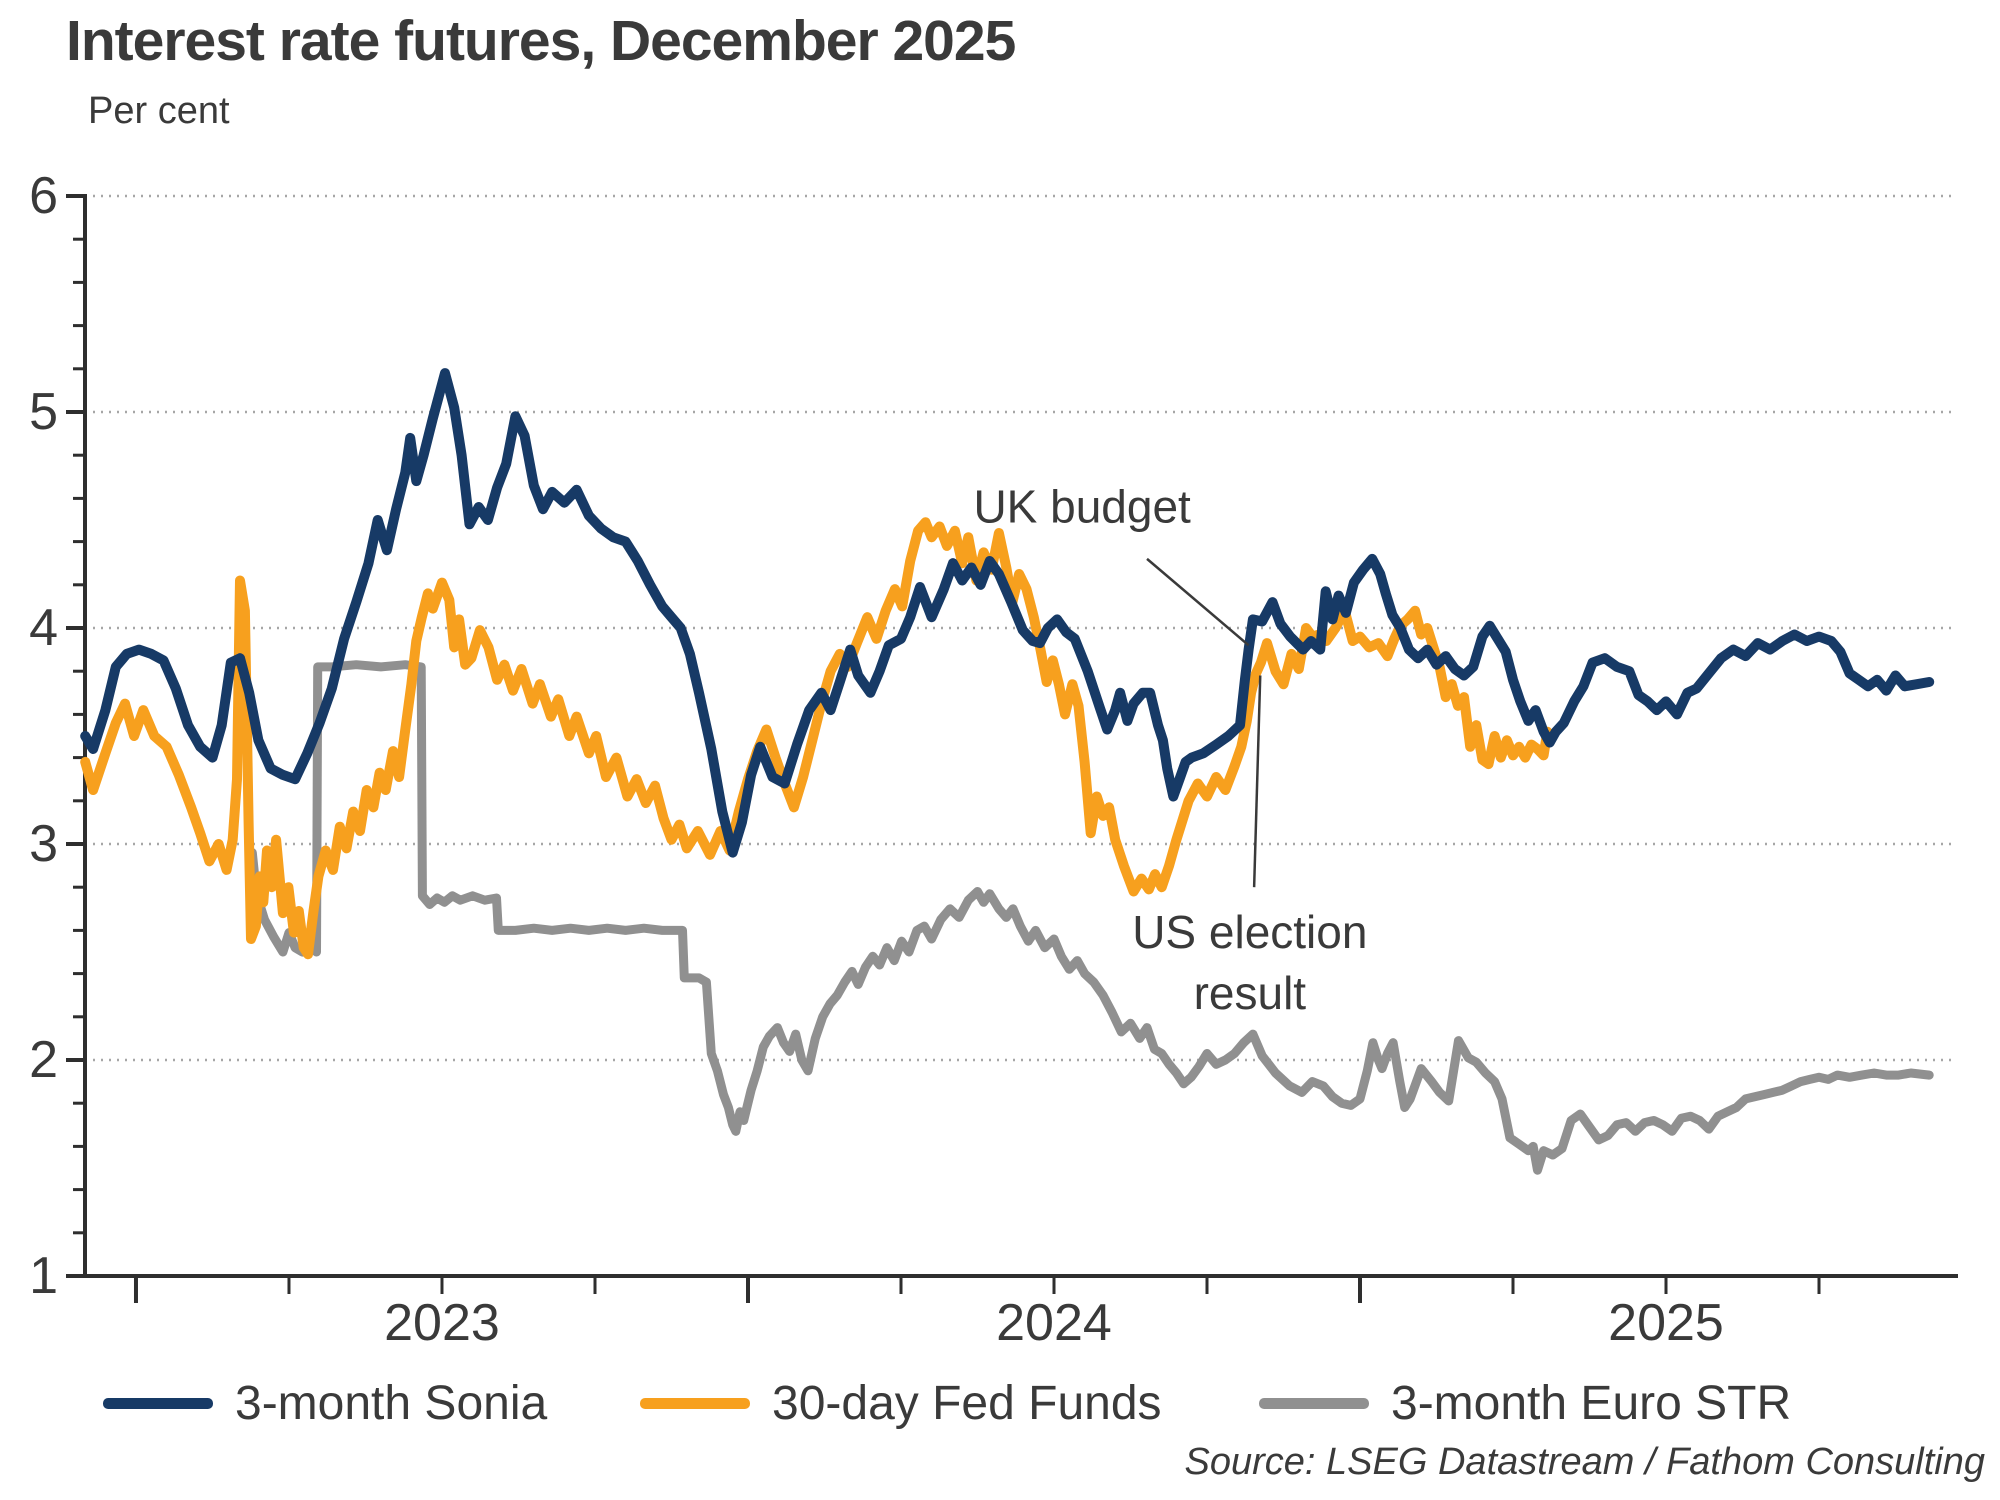  Describe the element at coordinates (967, 1403) in the screenshot. I see `legend-label-fed-funds: 30-day Fed Funds` at that location.